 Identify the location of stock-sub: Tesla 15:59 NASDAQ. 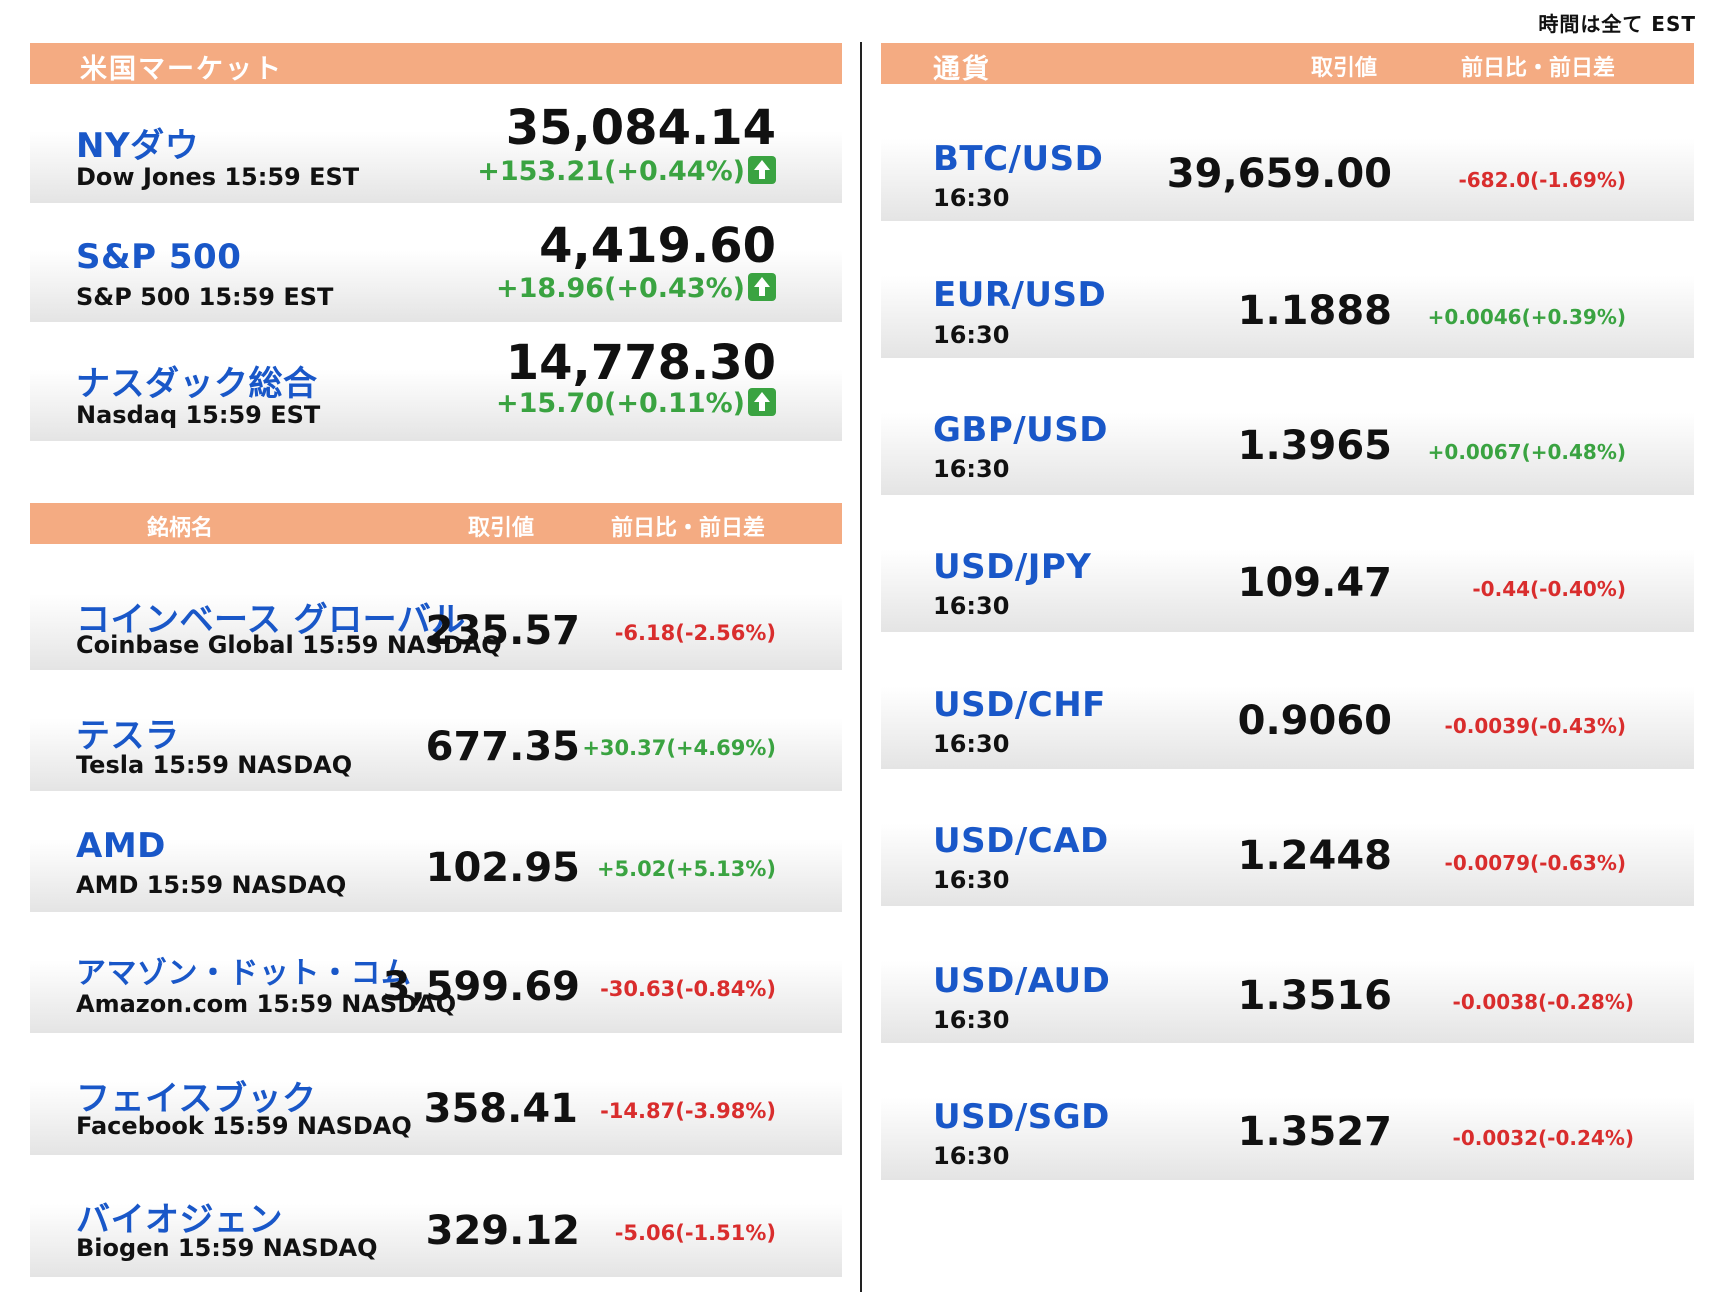
(214, 765).